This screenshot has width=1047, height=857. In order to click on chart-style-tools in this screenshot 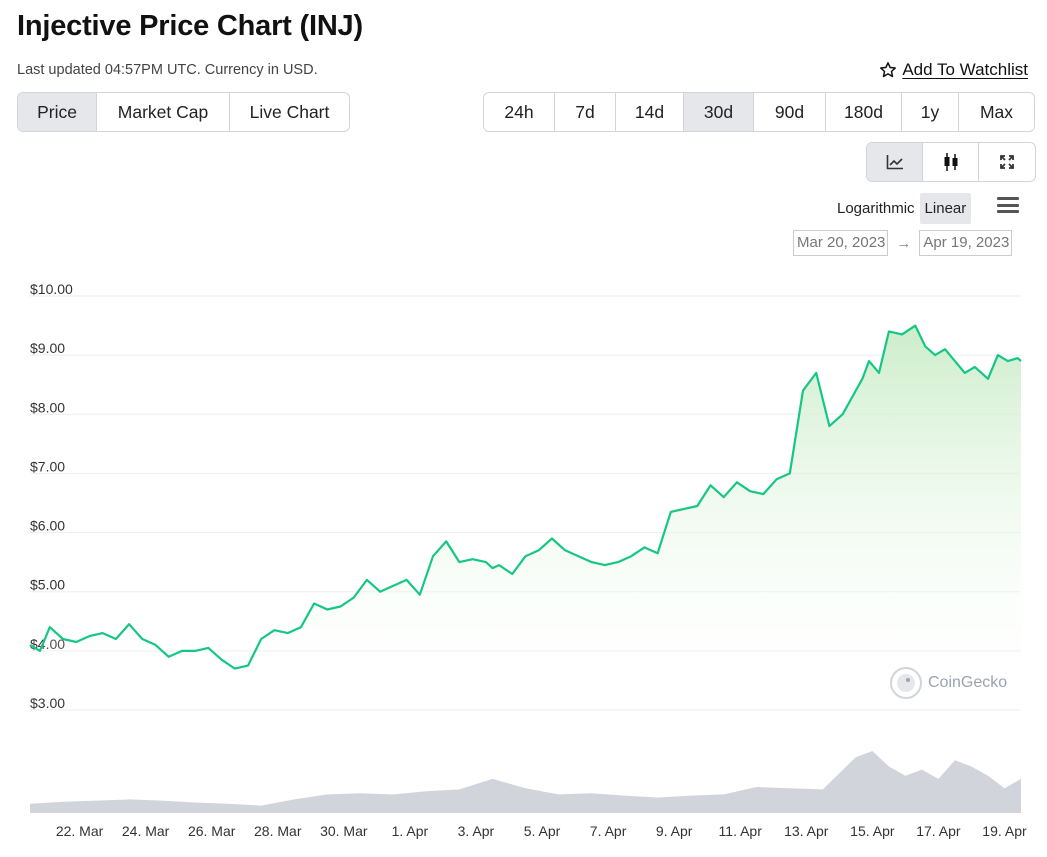, I will do `click(951, 162)`.